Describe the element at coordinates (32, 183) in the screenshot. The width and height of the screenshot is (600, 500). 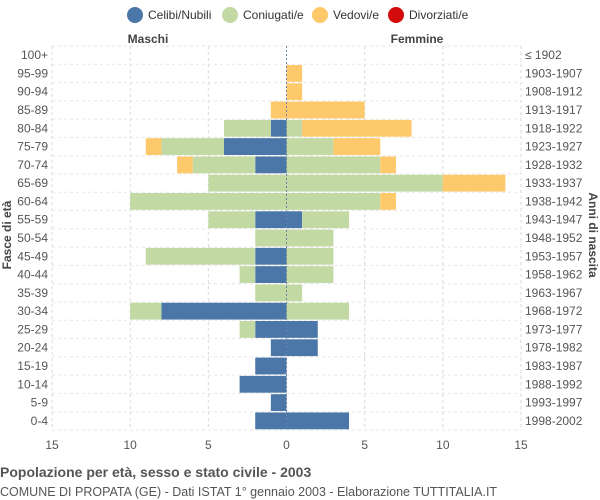
I see `age-label-7: 65-69` at that location.